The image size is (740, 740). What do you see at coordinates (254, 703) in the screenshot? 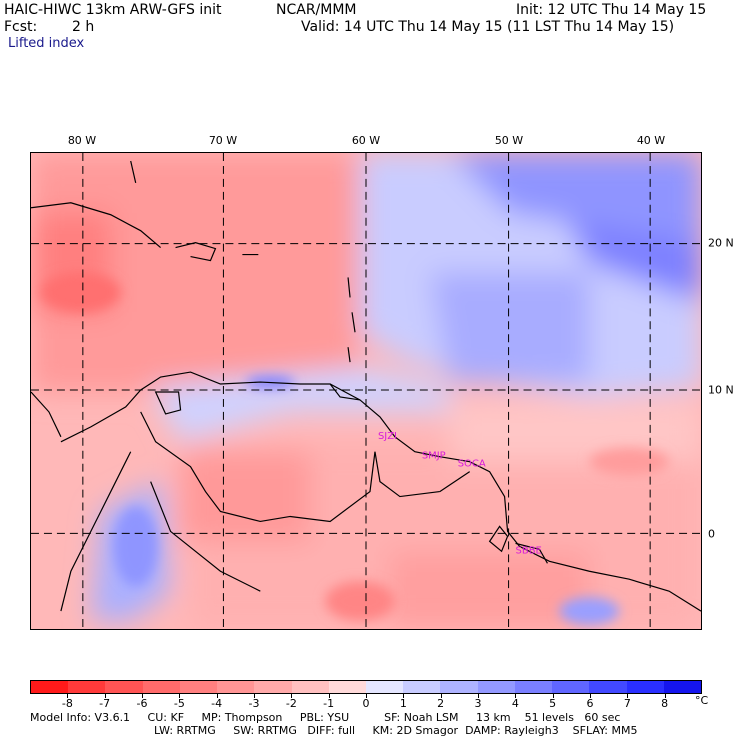
I see `colorbar-label: -3` at bounding box center [254, 703].